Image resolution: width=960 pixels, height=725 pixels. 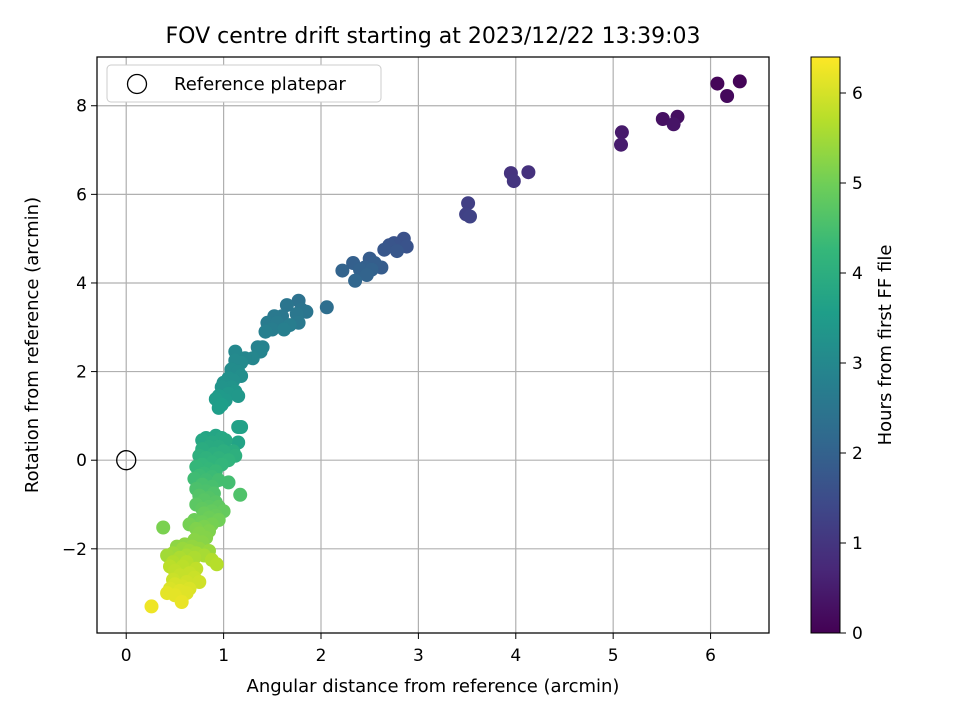 What do you see at coordinates (321, 656) in the screenshot?
I see `x-tick-label: 2` at bounding box center [321, 656].